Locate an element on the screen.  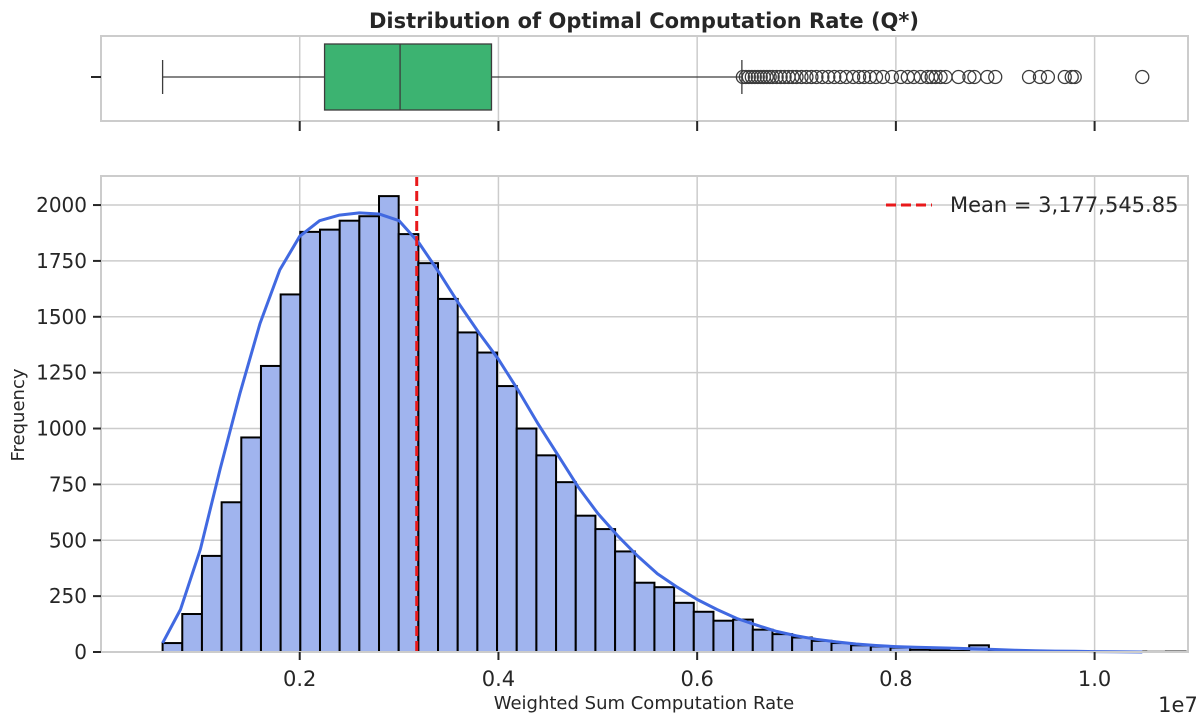
histogram-y-tick-label: 750 is located at coordinates (68, 484).